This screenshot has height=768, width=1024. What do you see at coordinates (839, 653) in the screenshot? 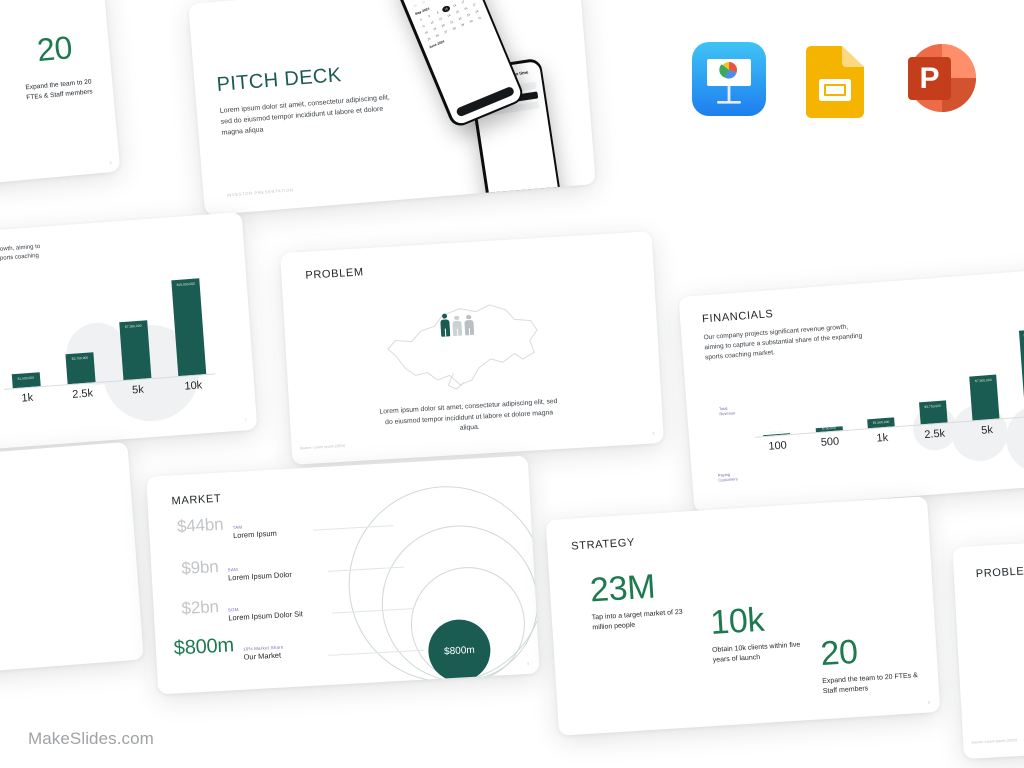
I see `stat-value: 20` at bounding box center [839, 653].